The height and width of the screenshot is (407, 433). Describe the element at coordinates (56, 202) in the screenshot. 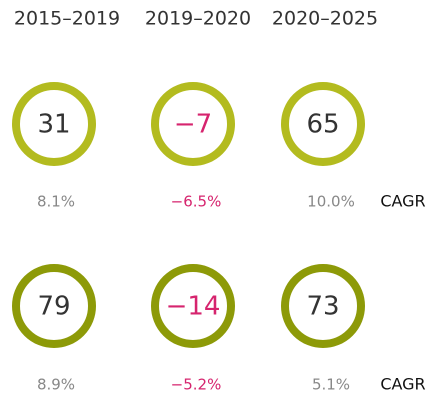

I see `cagr-value: 8.1%` at that location.